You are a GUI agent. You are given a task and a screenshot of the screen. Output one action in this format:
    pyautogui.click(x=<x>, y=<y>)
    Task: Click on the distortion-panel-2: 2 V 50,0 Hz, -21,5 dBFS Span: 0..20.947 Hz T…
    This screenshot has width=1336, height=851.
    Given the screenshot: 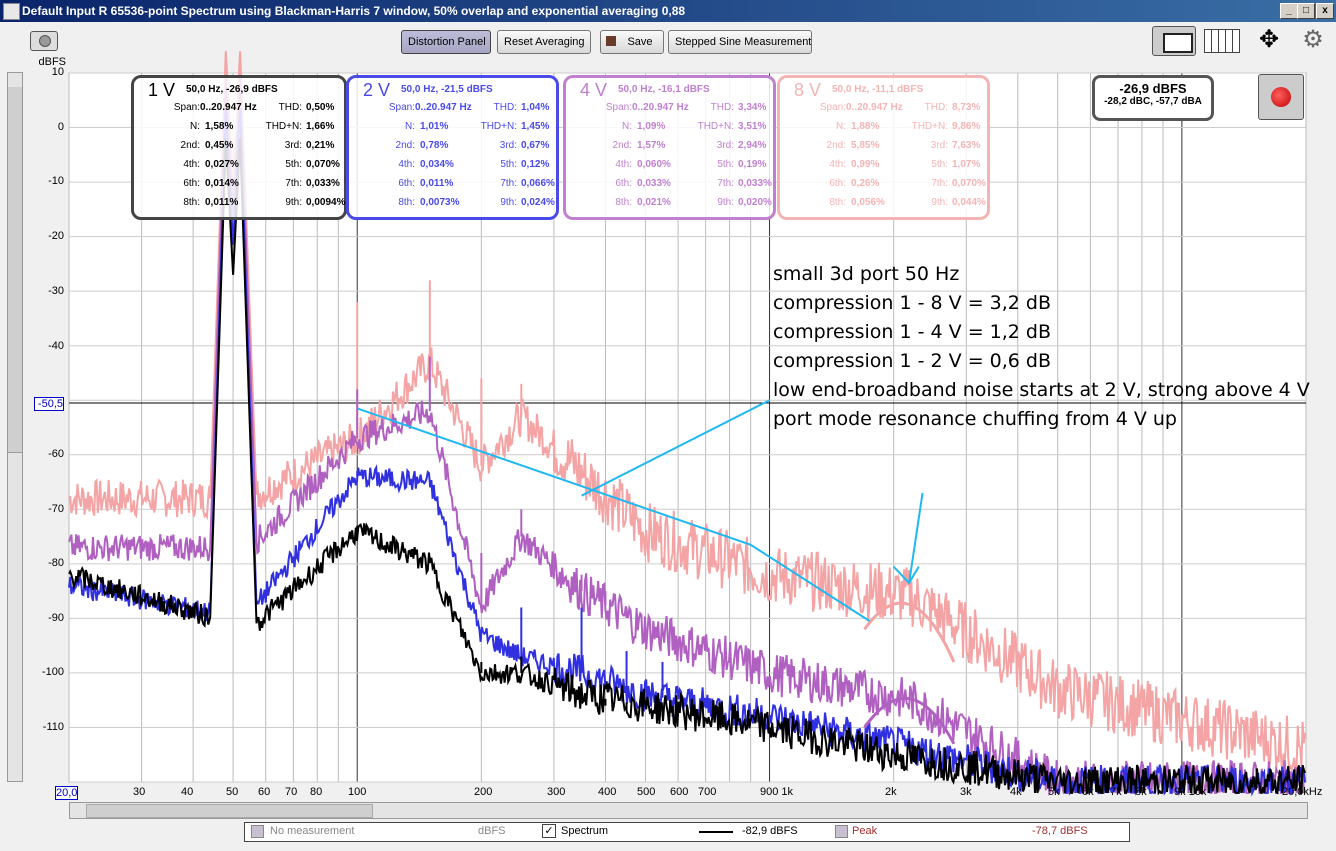 What is the action you would take?
    pyautogui.click(x=452, y=147)
    